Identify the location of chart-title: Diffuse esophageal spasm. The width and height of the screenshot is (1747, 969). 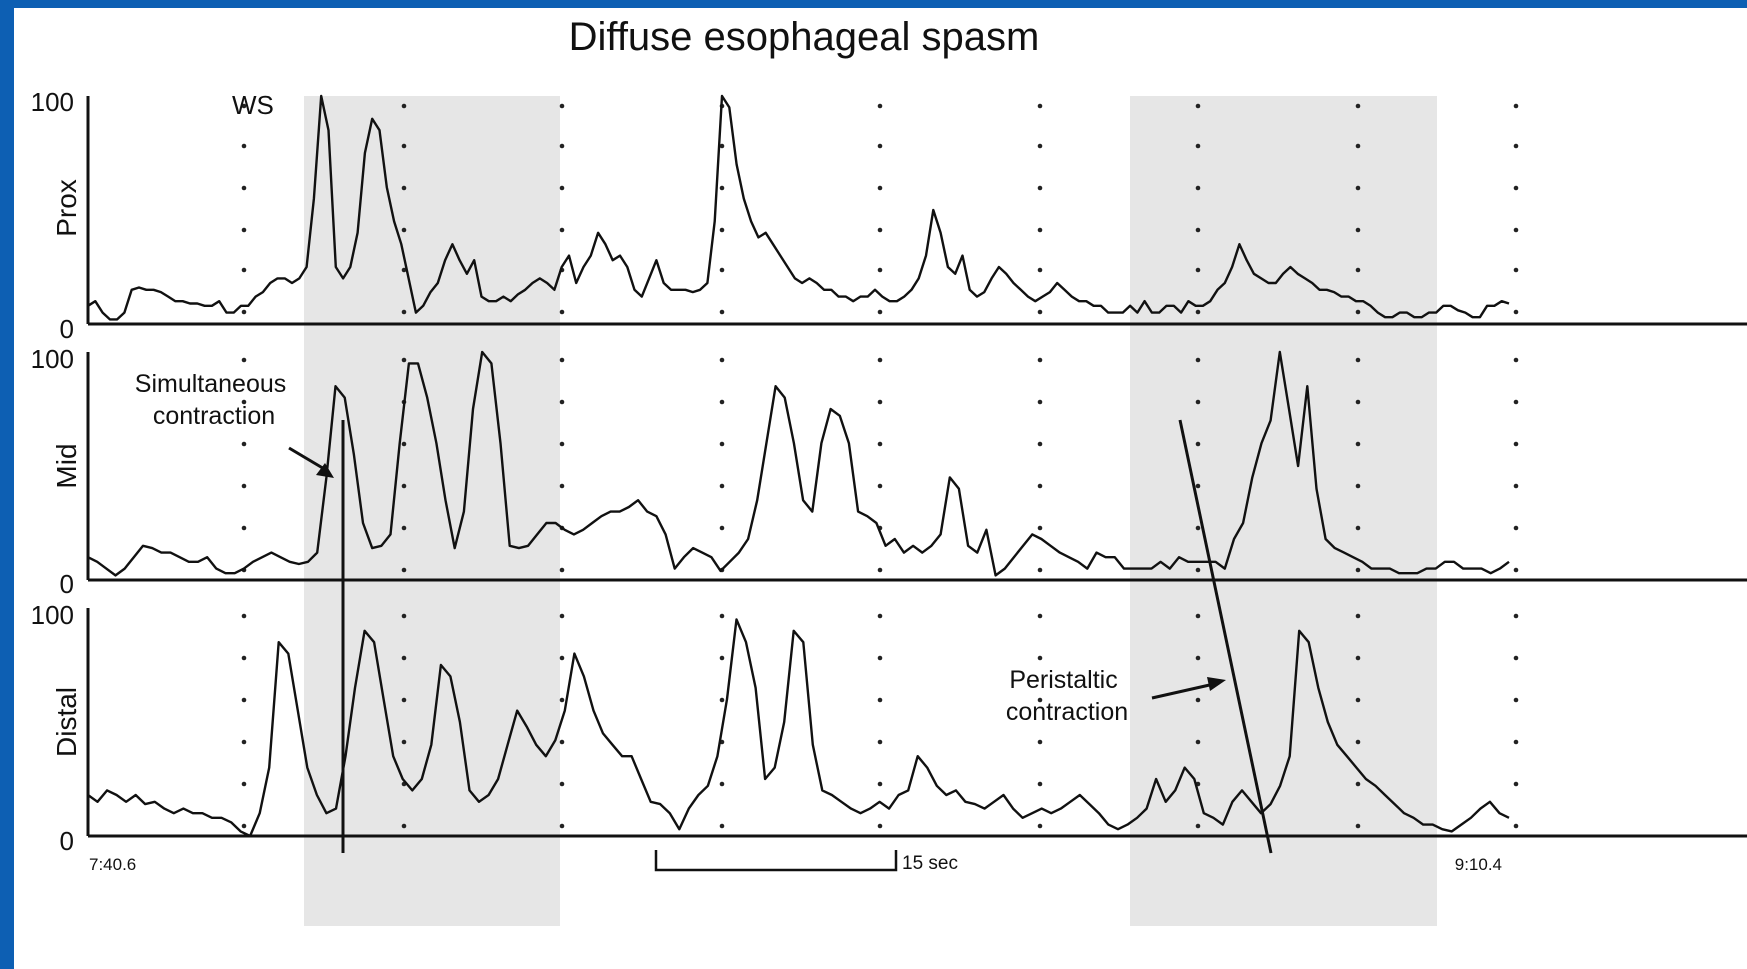
(804, 37).